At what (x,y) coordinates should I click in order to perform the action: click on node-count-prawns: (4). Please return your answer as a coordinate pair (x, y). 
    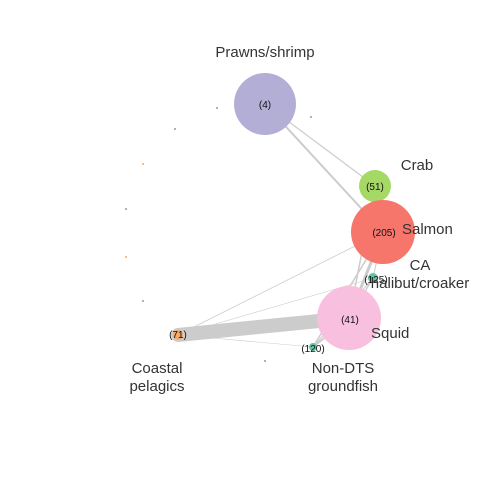
    Looking at the image, I should click on (265, 105).